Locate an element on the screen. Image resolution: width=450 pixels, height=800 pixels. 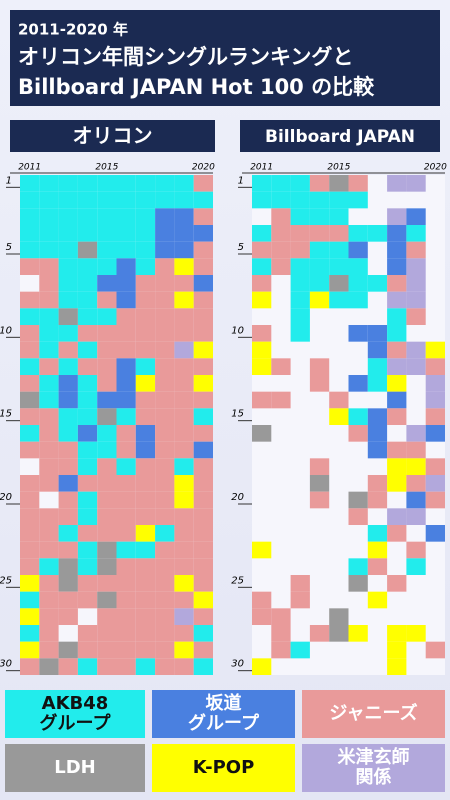
x-tick-label: 2020 is located at coordinates (203, 168).